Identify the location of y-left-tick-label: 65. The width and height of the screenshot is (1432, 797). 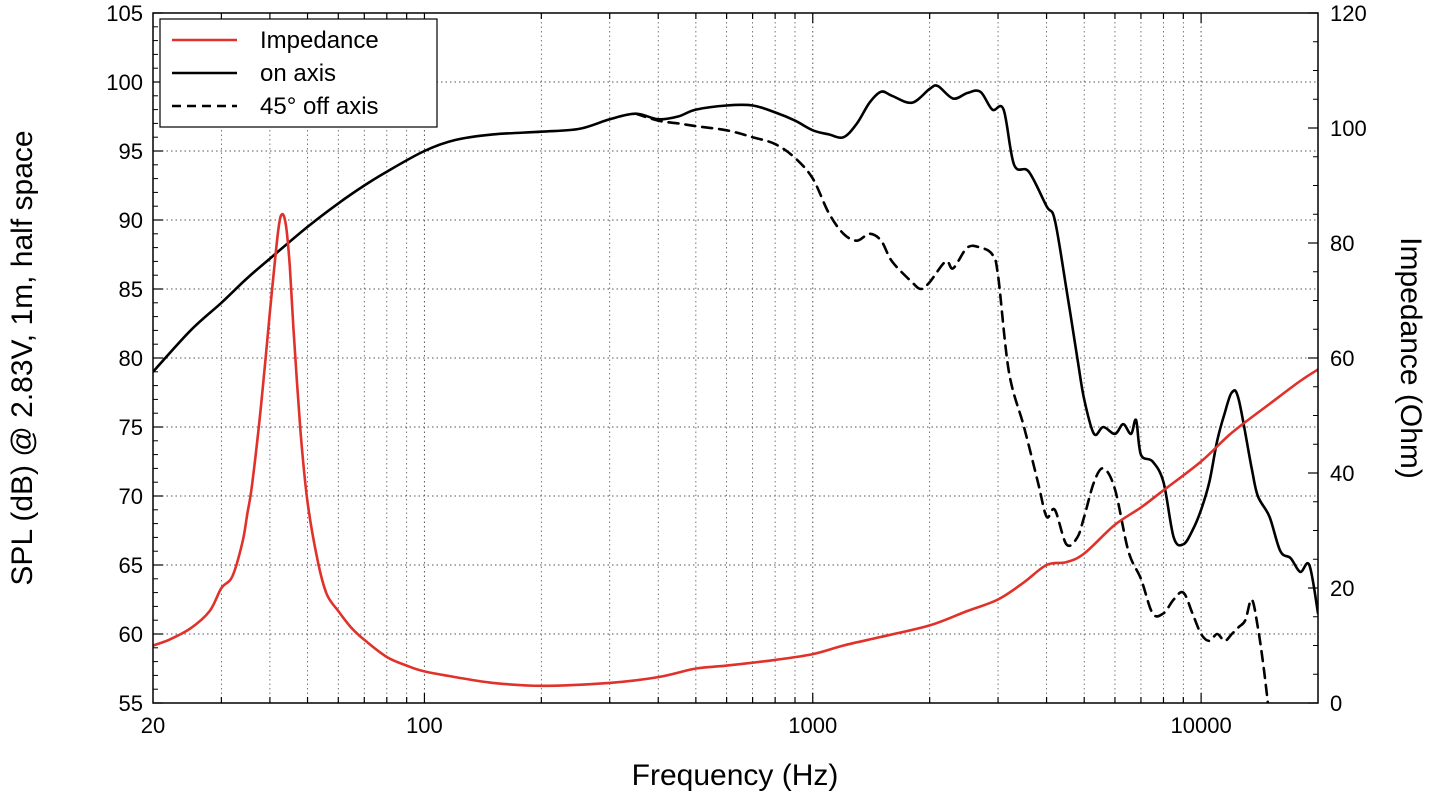
(131, 565).